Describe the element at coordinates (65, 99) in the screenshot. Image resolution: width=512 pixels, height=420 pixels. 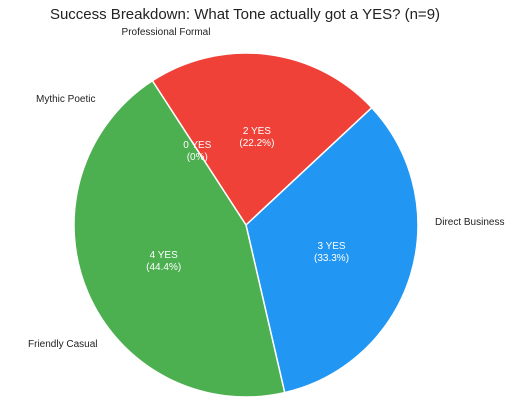
I see `category-label-mythic-poetic: Mythic Poetic` at that location.